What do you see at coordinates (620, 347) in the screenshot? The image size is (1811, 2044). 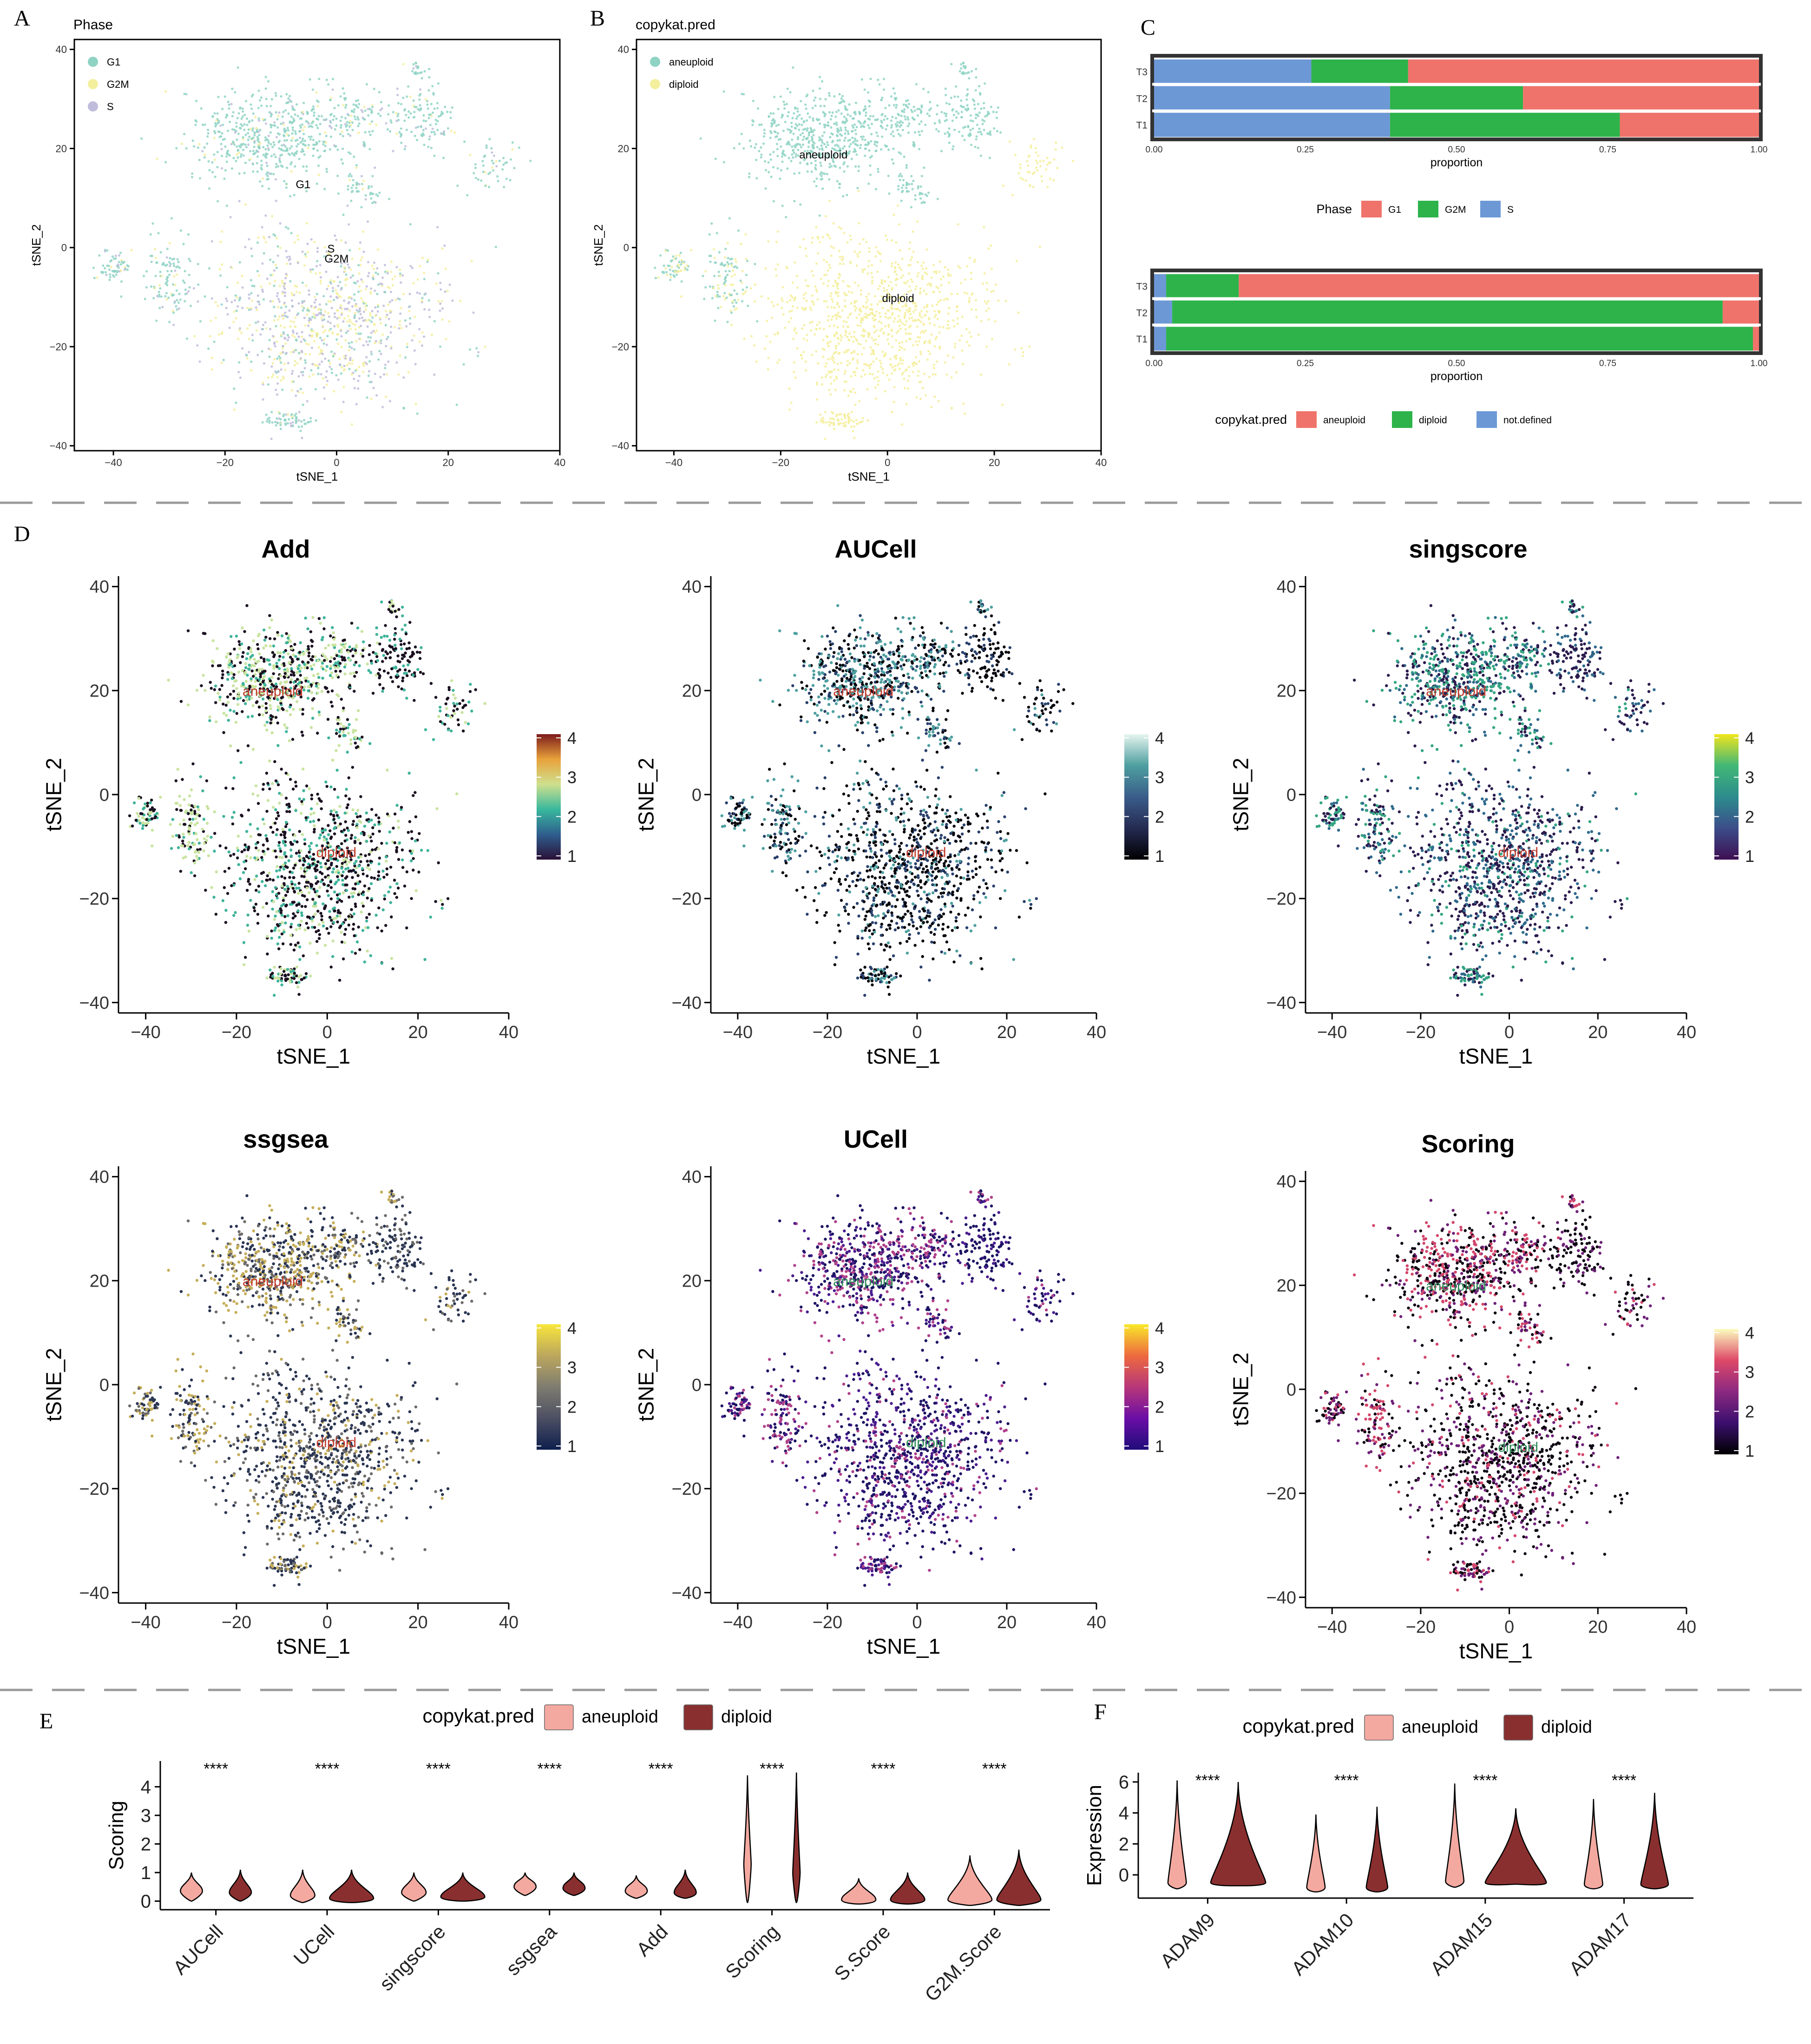 I see `y-tick-label: −20` at bounding box center [620, 347].